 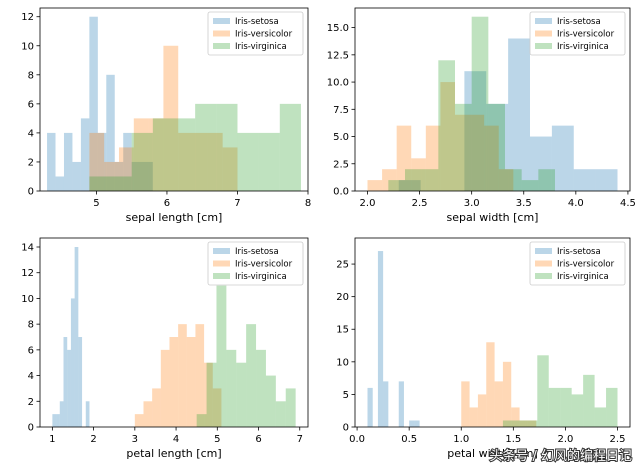 I want to click on y-tick-label: 8, so click(x=31, y=75).